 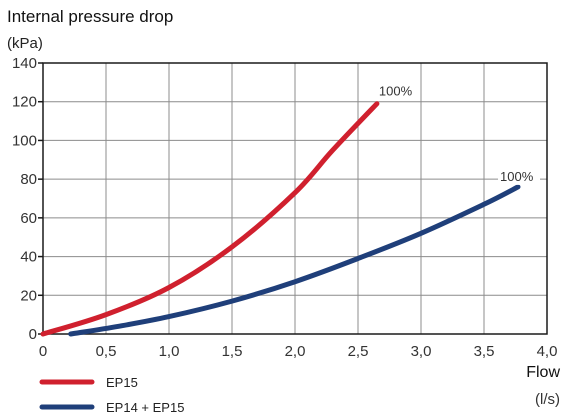 I want to click on y-tick-label: 0, so click(x=33, y=334).